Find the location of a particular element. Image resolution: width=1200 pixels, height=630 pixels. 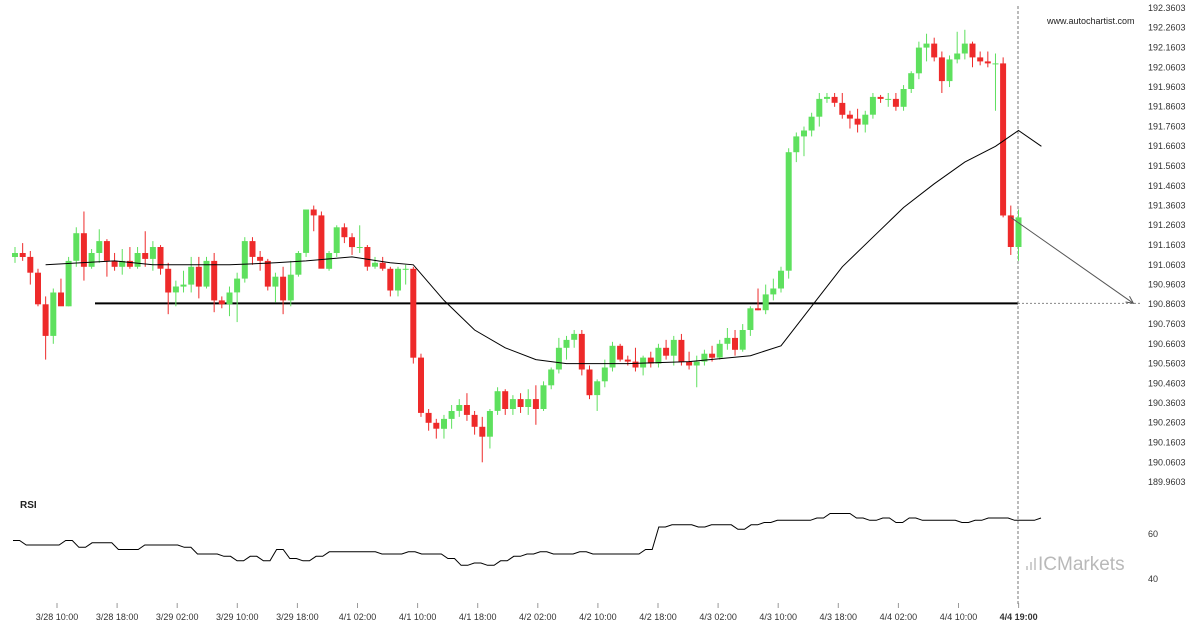

y-tick-label: 191.9603 is located at coordinates (1167, 87).